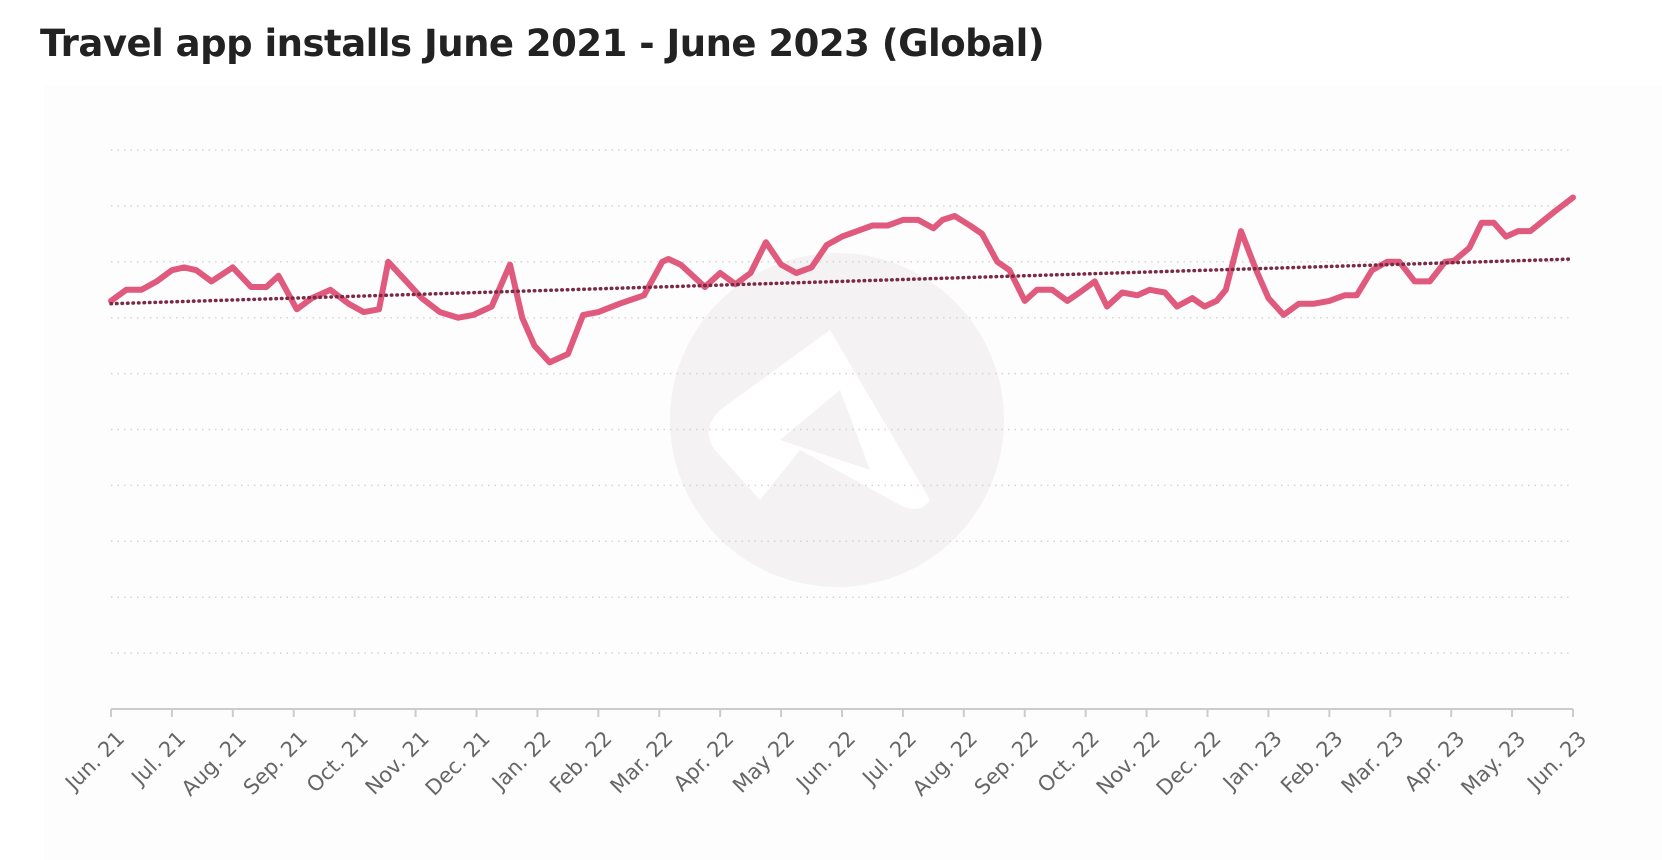 This screenshot has height=860, width=1662. Describe the element at coordinates (397, 762) in the screenshot. I see `x-tick-label: Nov. 21` at that location.